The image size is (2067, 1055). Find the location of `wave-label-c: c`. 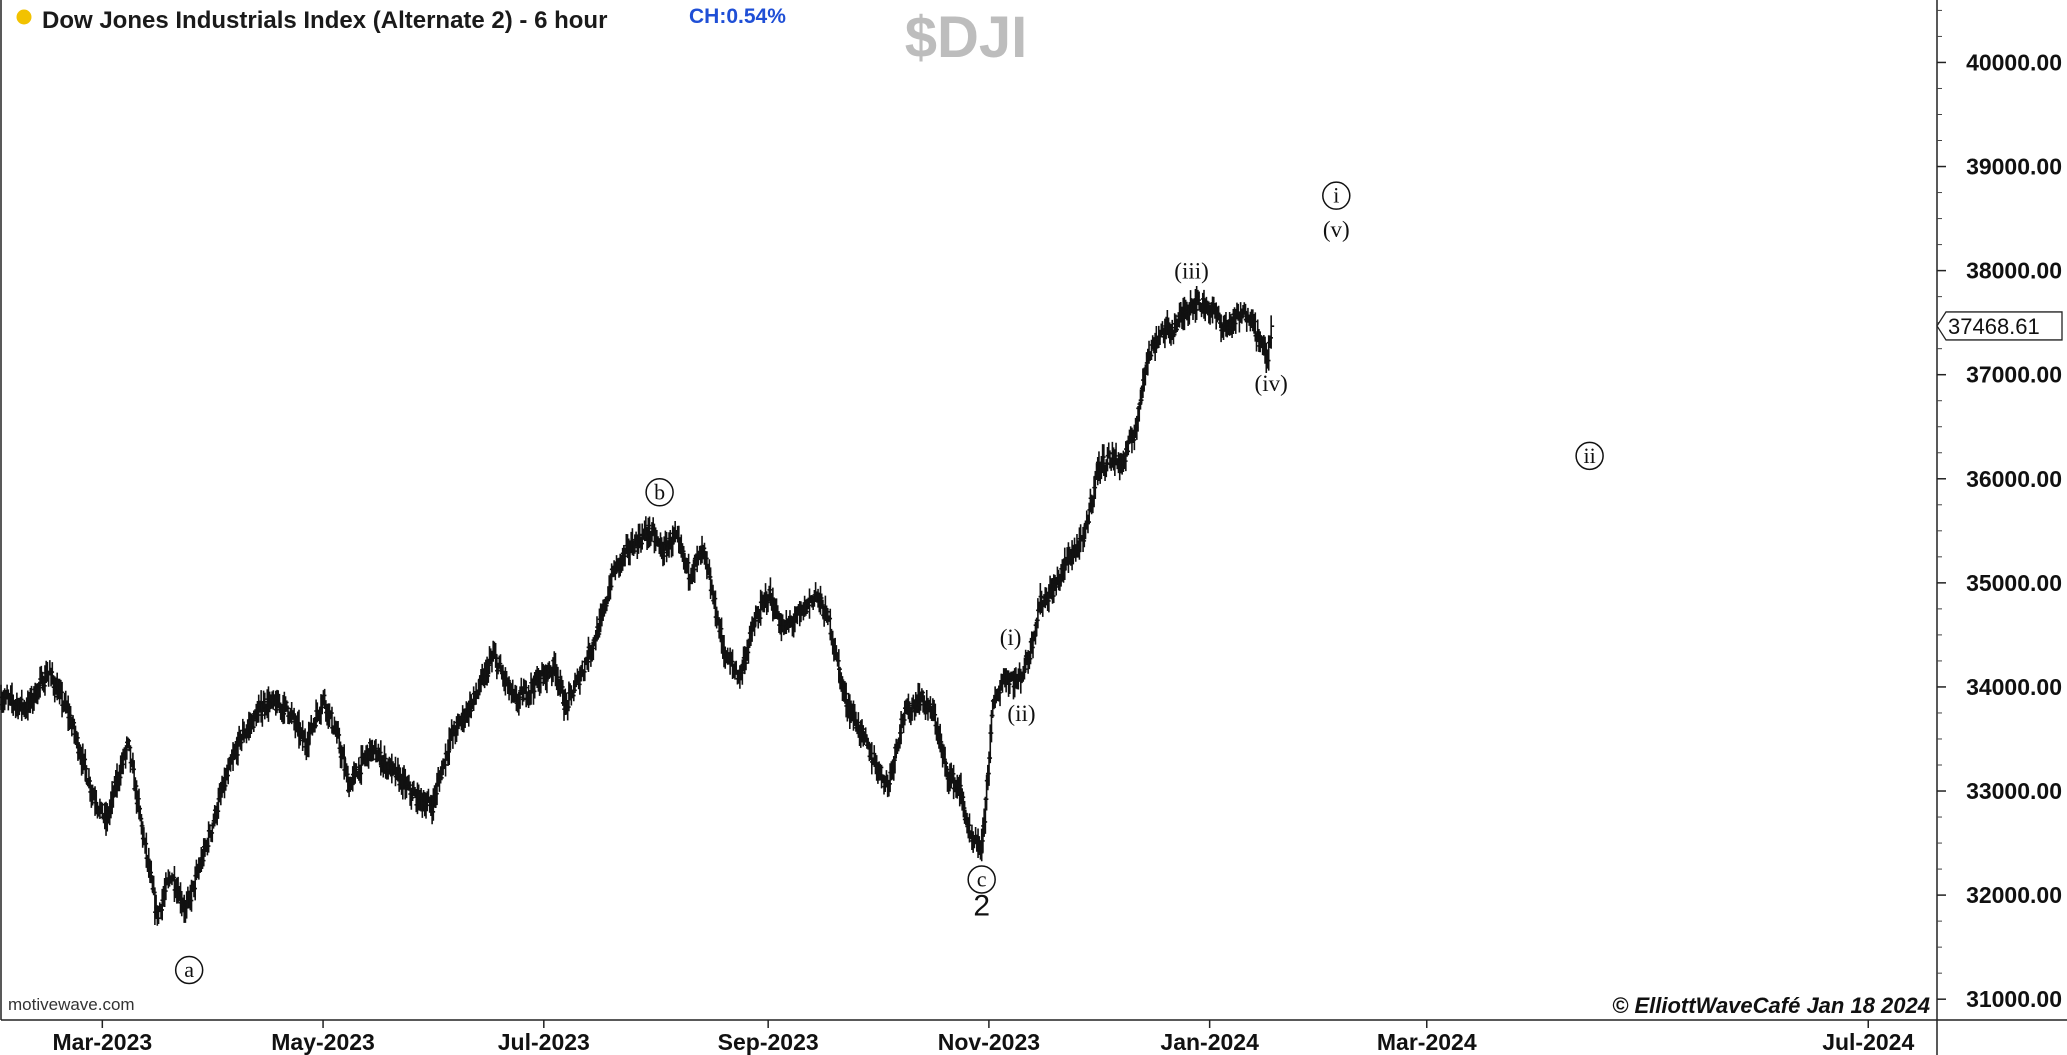

wave-label-c: c is located at coordinates (982, 878).